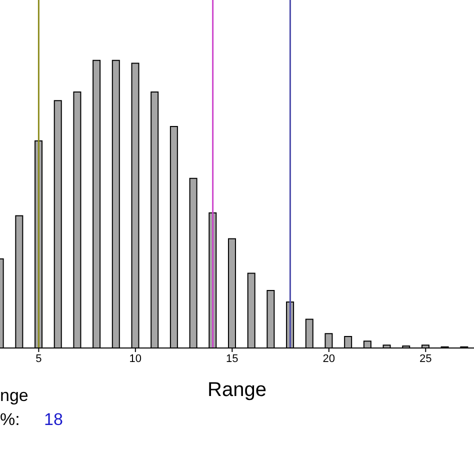 The width and height of the screenshot is (474, 474). Describe the element at coordinates (135, 358) in the screenshot. I see `x-tick-label: 10` at that location.